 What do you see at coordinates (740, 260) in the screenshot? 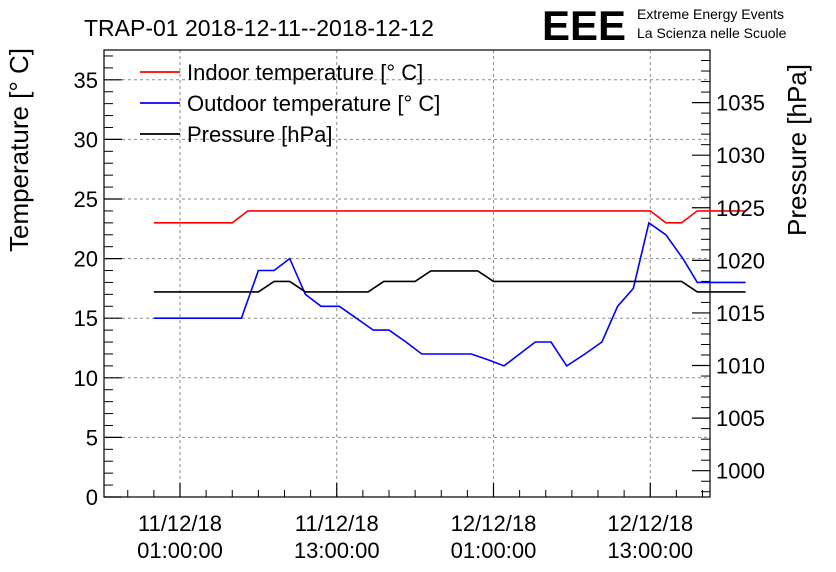
I see `y2-tick-label: 1020` at bounding box center [740, 260].